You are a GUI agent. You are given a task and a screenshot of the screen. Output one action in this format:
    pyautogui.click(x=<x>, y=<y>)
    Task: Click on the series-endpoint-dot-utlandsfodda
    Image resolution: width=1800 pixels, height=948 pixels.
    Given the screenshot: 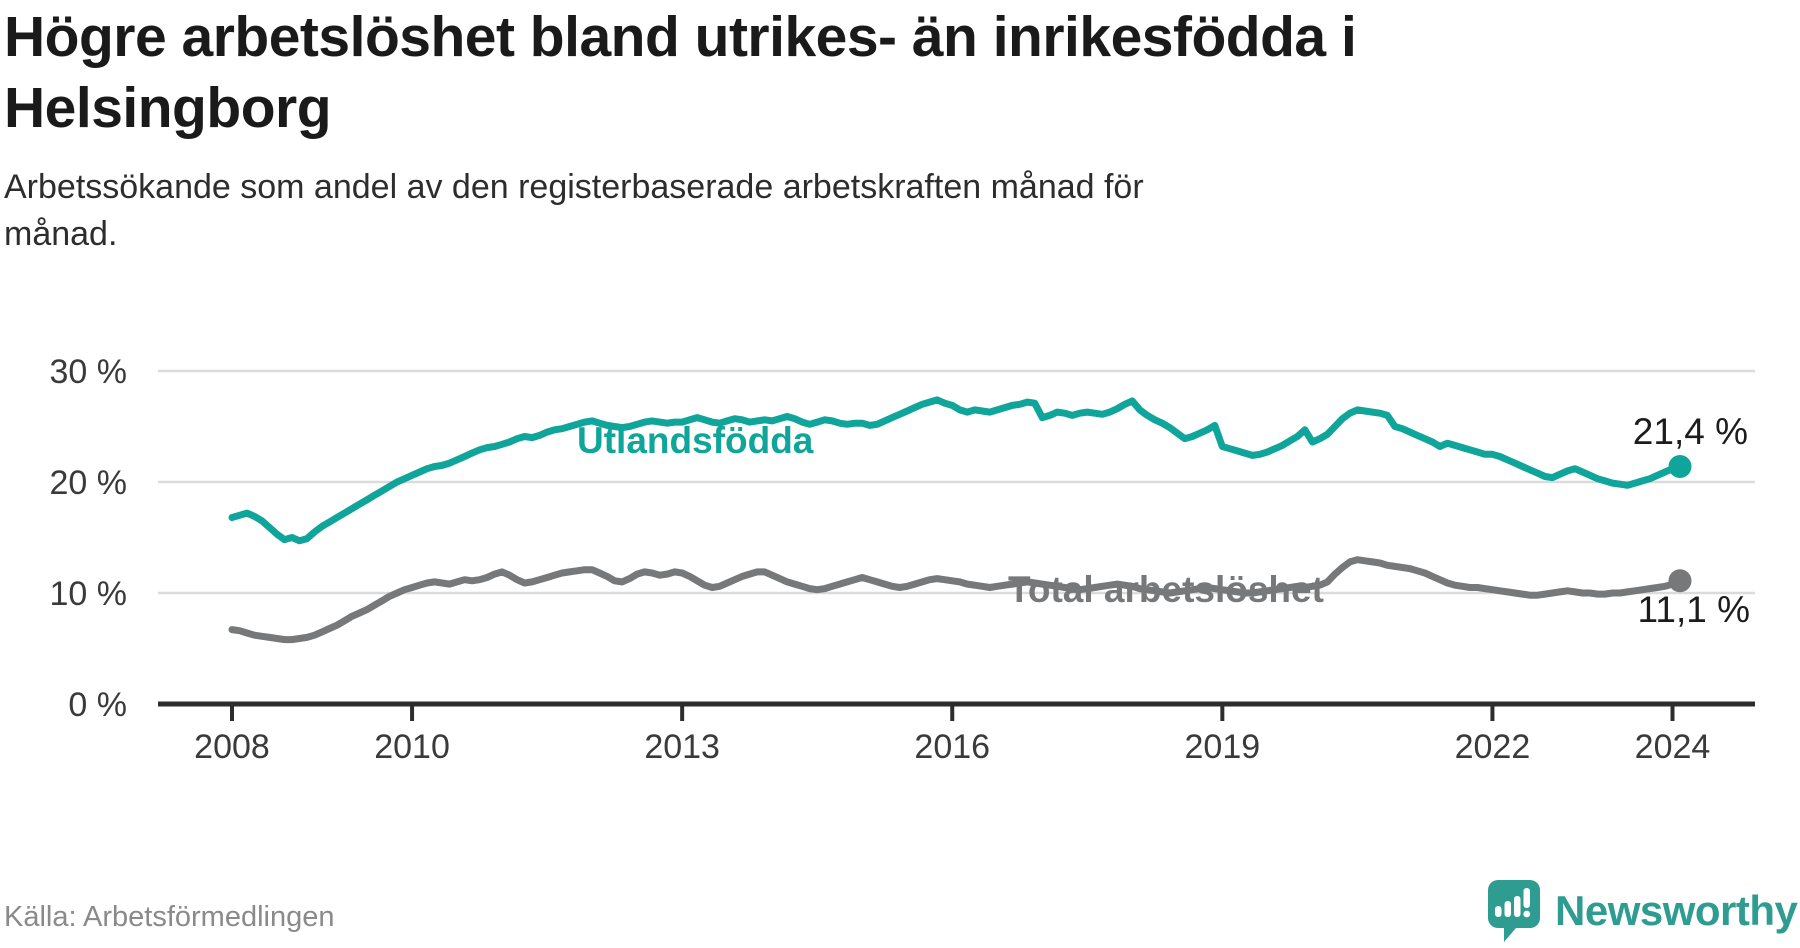 What is the action you would take?
    pyautogui.click(x=1680, y=466)
    